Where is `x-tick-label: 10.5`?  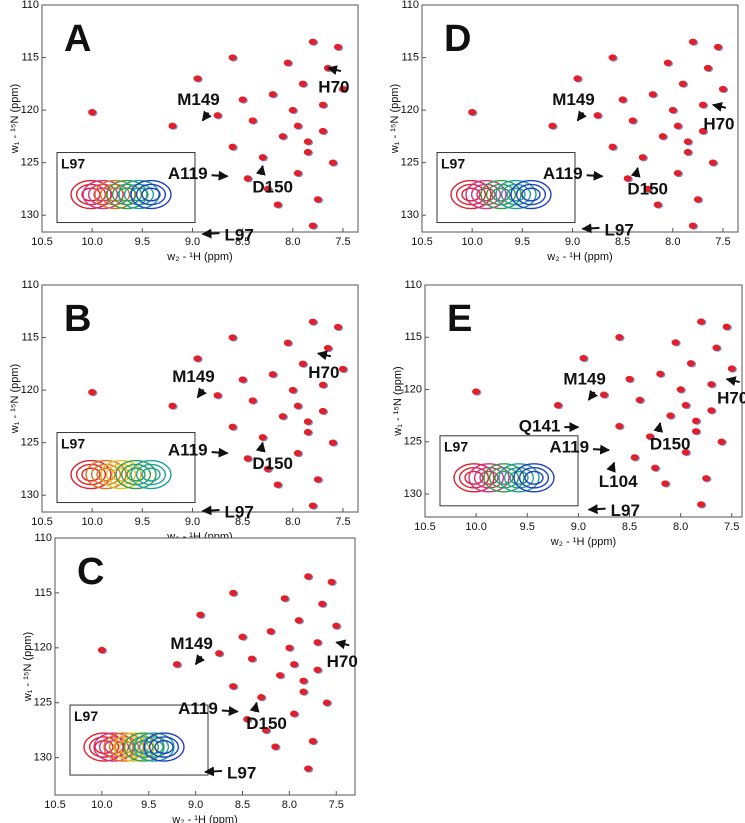 x-tick-label: 10.5 is located at coordinates (41, 242).